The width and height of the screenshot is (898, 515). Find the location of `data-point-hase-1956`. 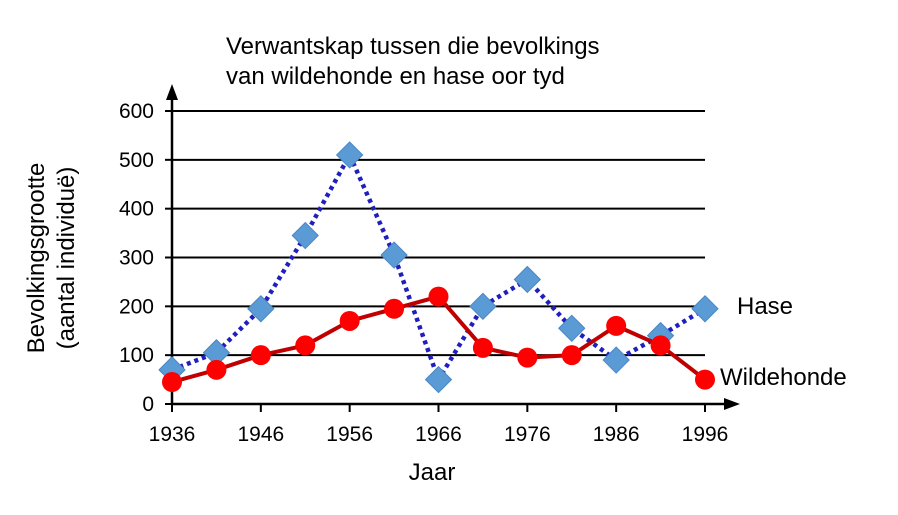

data-point-hase-1956 is located at coordinates (349, 155).